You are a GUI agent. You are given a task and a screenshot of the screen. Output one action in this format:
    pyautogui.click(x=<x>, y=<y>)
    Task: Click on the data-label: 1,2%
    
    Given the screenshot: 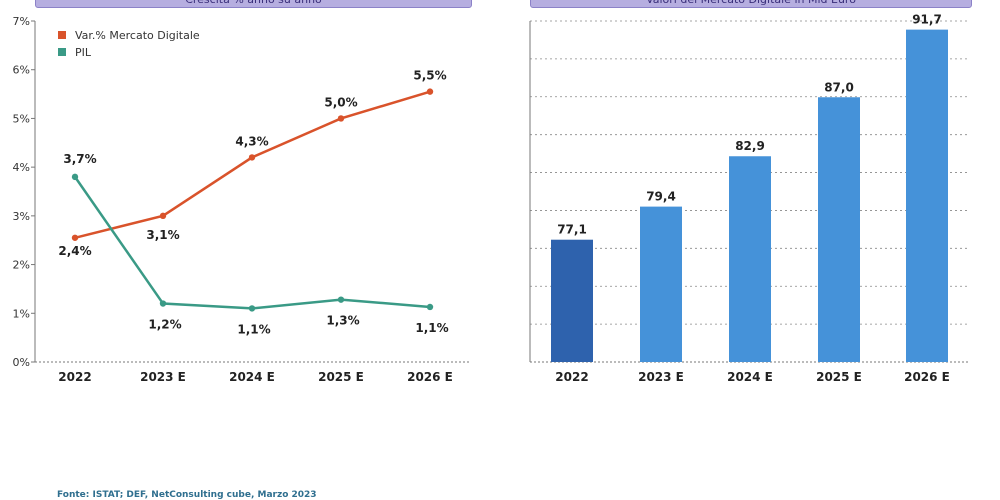 What is the action you would take?
    pyautogui.click(x=164, y=325)
    